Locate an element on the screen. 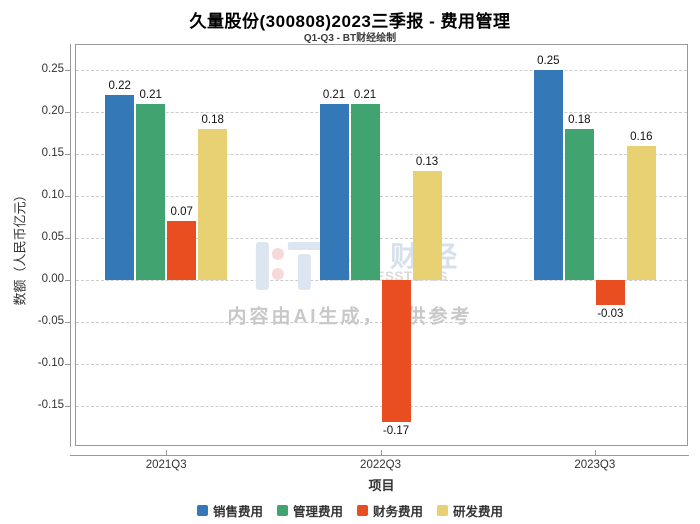 This screenshot has height=524, width=700. bar-value-label: 0.07 is located at coordinates (181, 212).